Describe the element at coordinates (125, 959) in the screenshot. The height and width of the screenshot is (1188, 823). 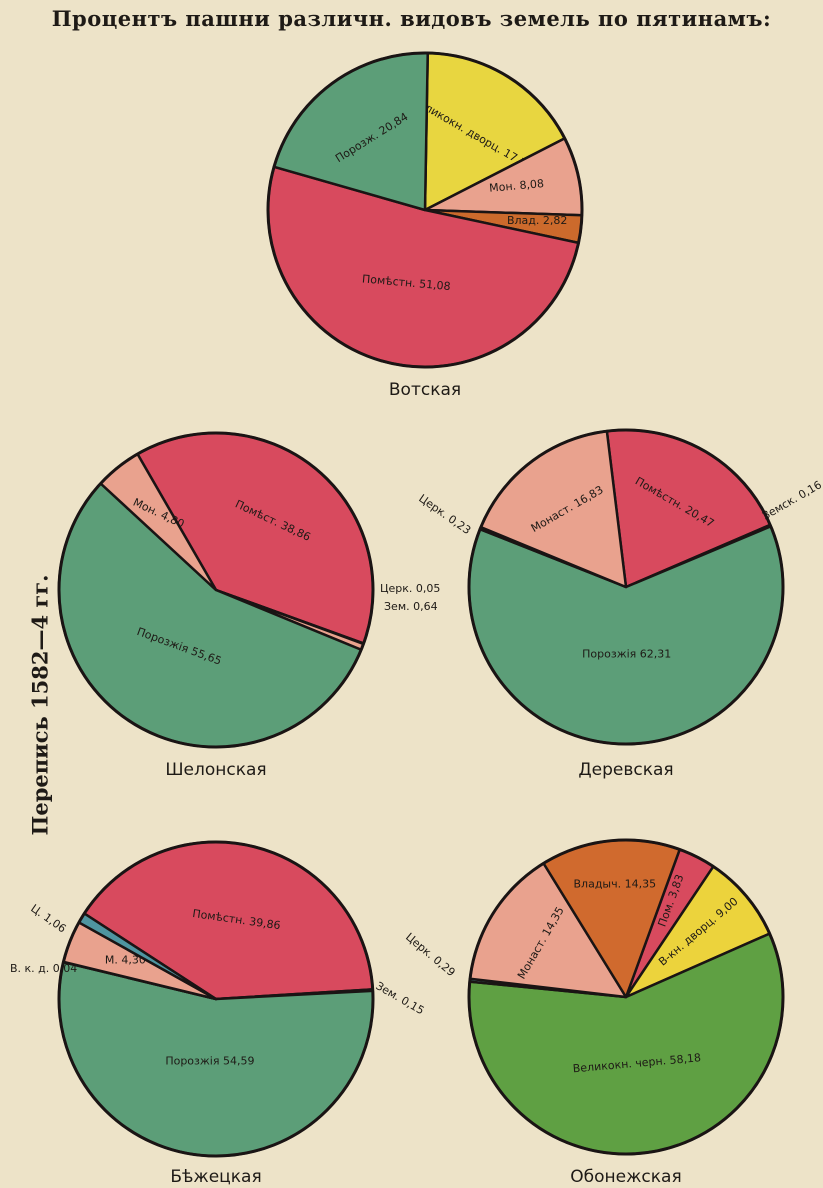
I see `slice-label: М. 4,30` at that location.